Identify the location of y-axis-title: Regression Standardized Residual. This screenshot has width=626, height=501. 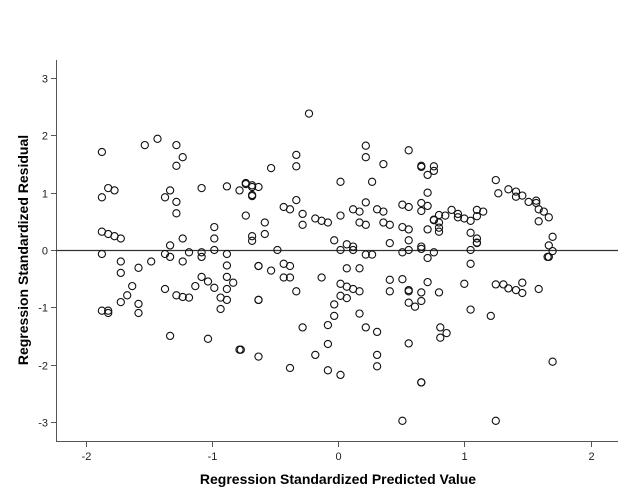
(23, 250).